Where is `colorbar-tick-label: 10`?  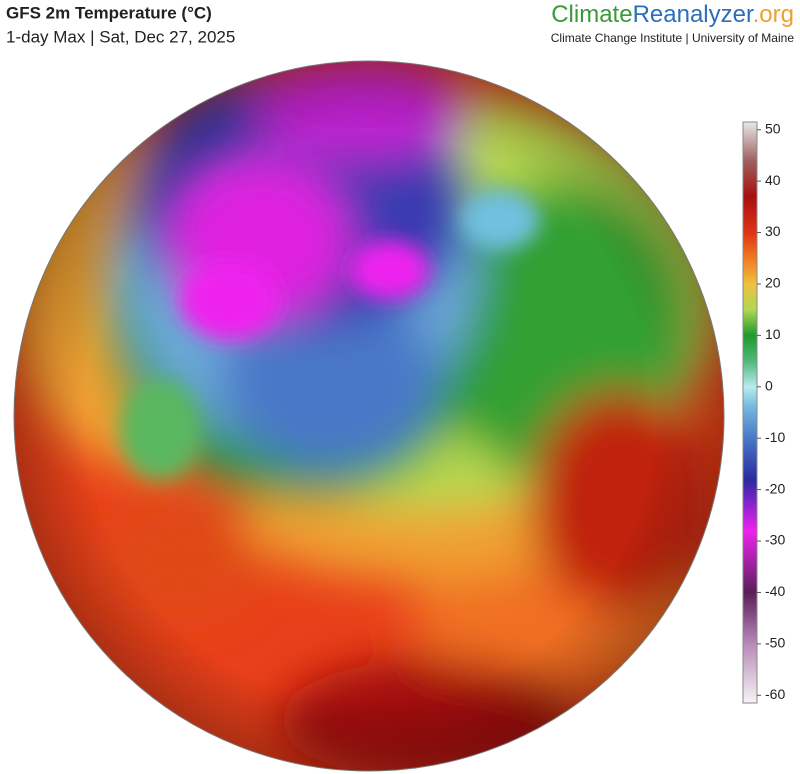 colorbar-tick-label: 10 is located at coordinates (773, 334).